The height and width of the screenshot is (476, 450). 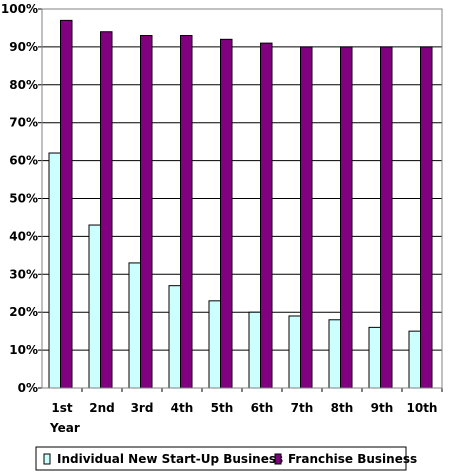 What do you see at coordinates (170, 459) in the screenshot?
I see `legend-label-start-up: Individual New Start-Up Business` at bounding box center [170, 459].